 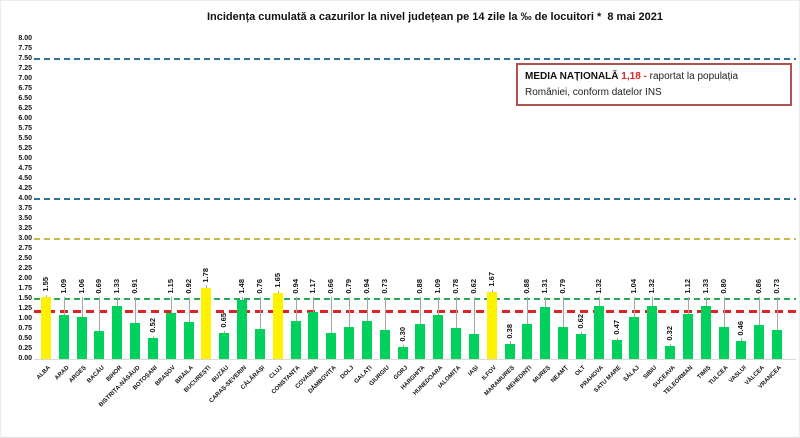 I want to click on y-axis-tick: 1.50, so click(x=25, y=298).